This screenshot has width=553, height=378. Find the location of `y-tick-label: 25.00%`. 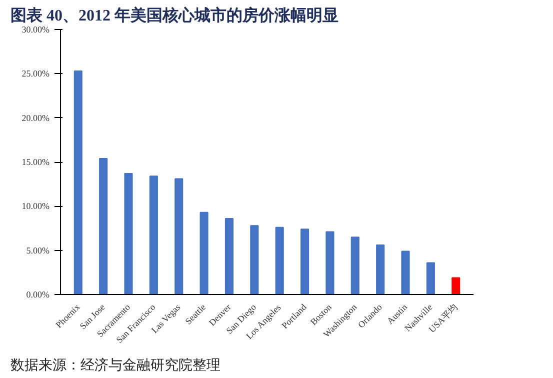

y-tick-label: 25.00% is located at coordinates (36, 73).